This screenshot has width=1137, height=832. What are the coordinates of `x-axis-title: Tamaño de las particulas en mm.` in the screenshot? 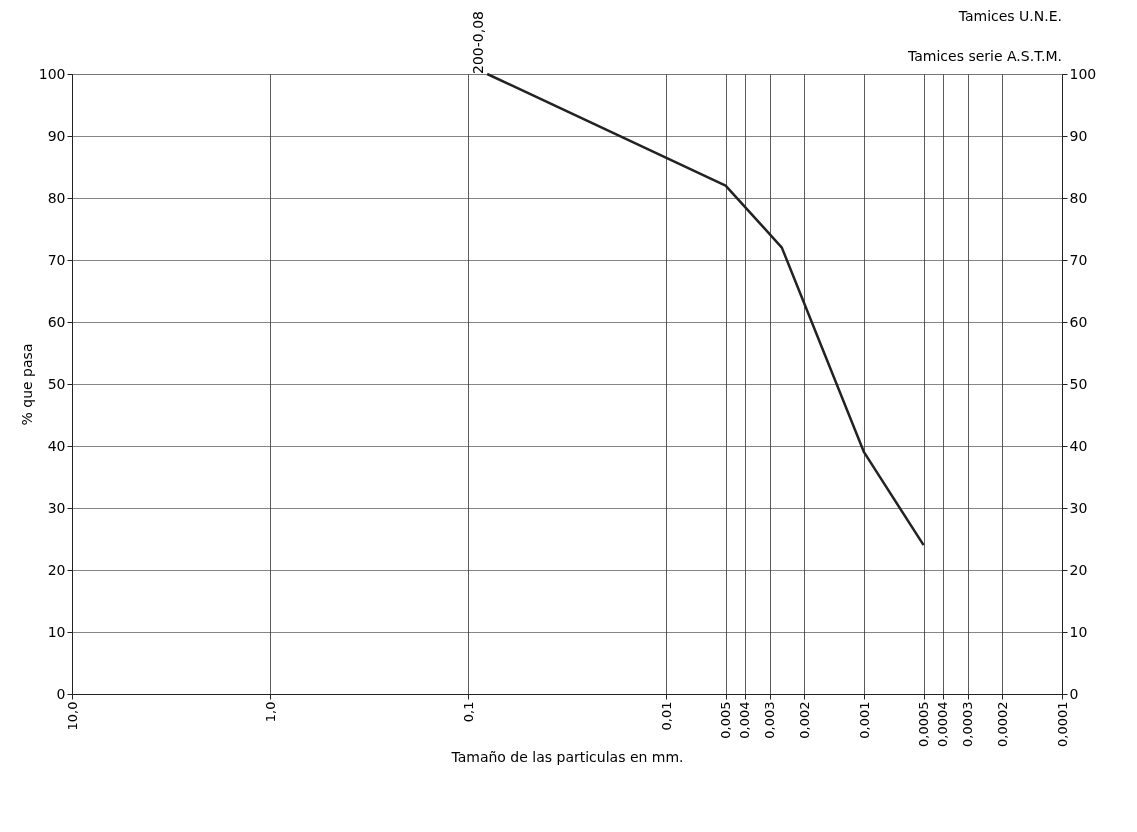 It's located at (567, 756).